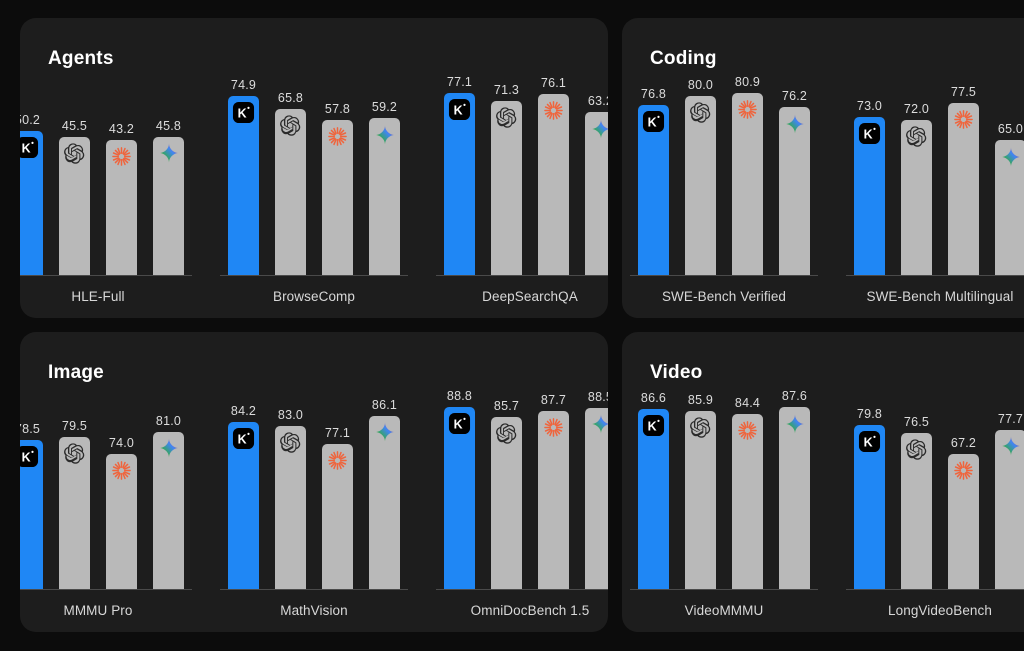 The image size is (1024, 651). I want to click on bar-item-claude: 74.0, so click(121, 491).